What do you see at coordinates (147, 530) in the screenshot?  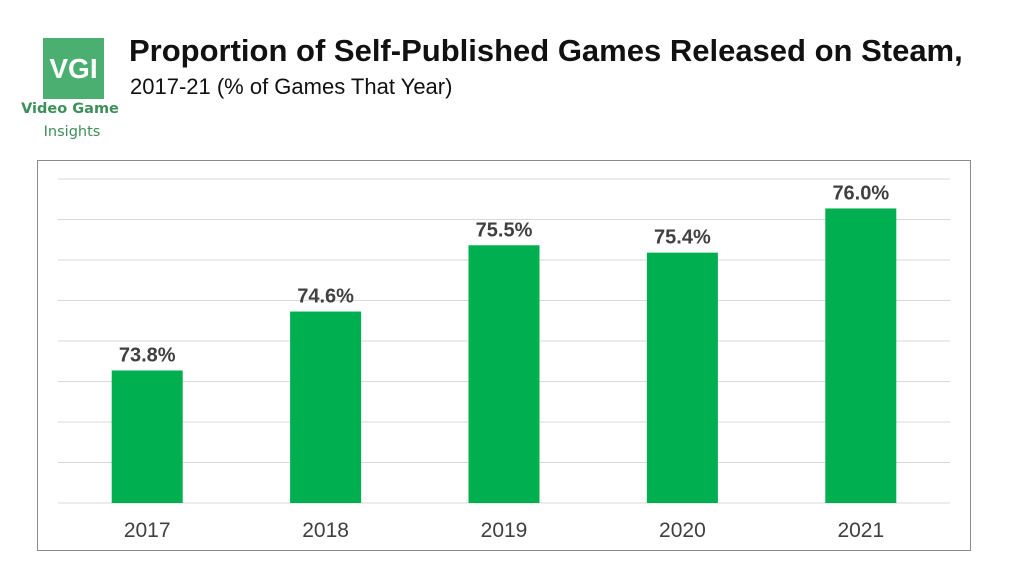 I see `x-tick-label-2017: 2017` at bounding box center [147, 530].